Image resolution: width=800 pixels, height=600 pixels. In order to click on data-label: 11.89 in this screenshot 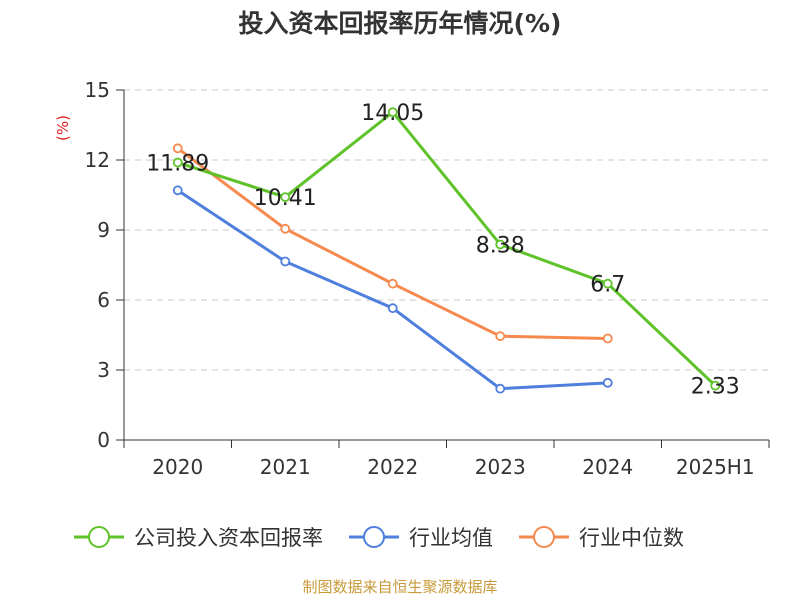, I will do `click(177, 164)`.